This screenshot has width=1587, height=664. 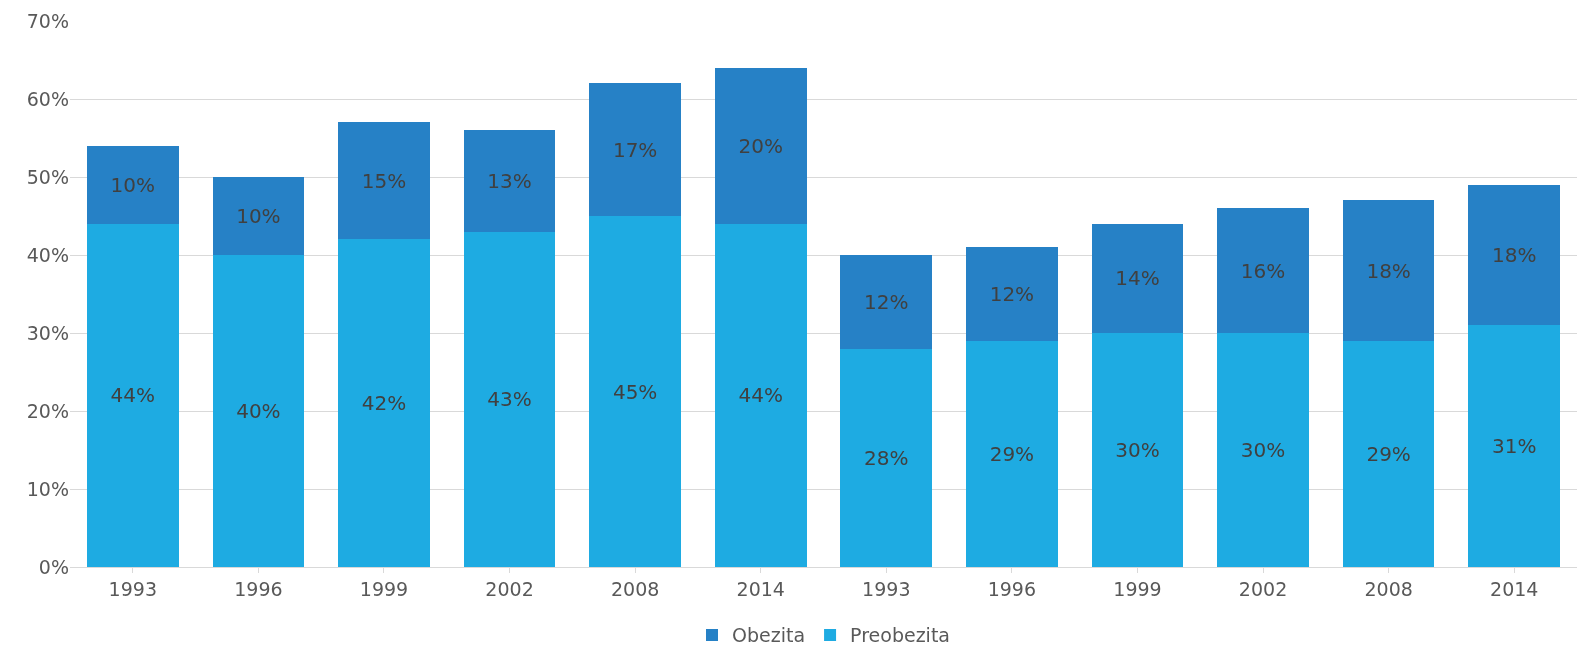 I want to click on data-label: 20%, so click(x=760, y=145).